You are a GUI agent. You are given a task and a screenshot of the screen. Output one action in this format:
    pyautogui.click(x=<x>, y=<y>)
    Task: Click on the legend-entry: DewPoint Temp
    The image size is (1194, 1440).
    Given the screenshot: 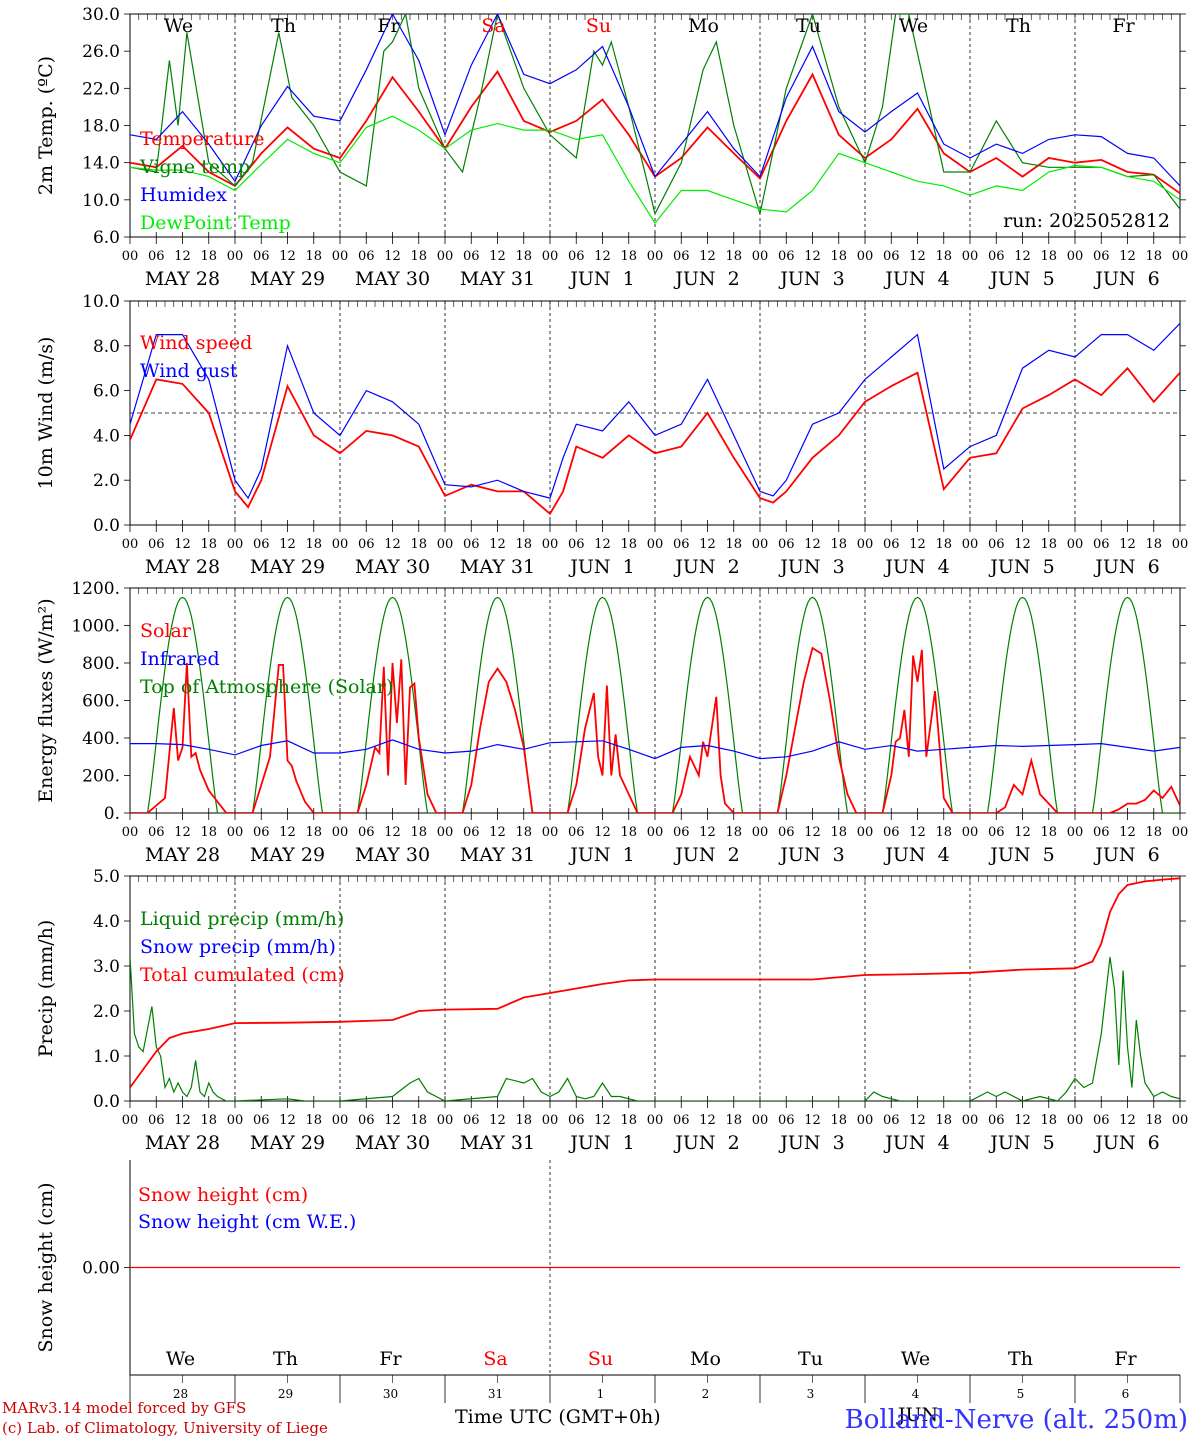 What is the action you would take?
    pyautogui.click(x=215, y=223)
    